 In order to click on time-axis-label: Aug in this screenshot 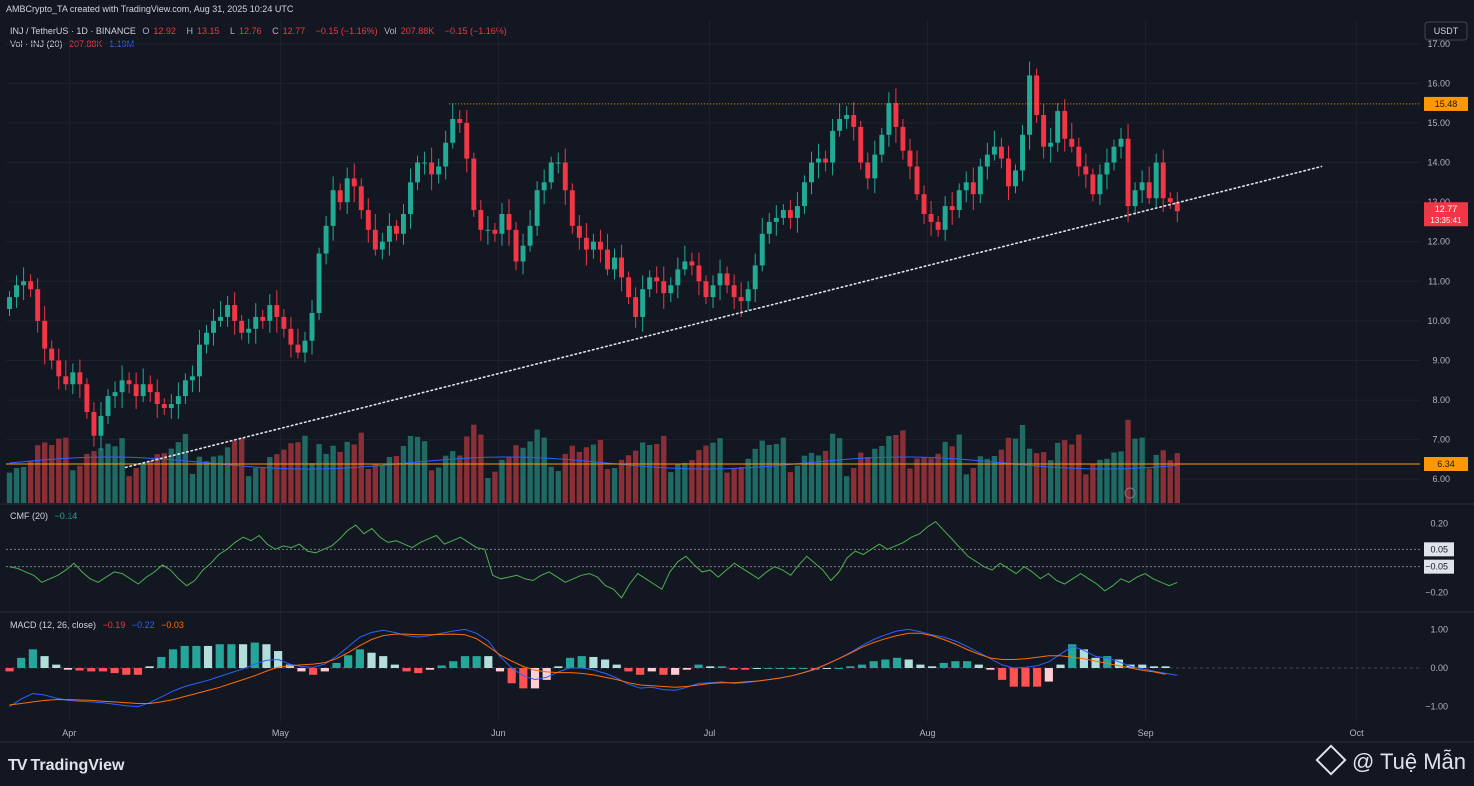, I will do `click(928, 733)`.